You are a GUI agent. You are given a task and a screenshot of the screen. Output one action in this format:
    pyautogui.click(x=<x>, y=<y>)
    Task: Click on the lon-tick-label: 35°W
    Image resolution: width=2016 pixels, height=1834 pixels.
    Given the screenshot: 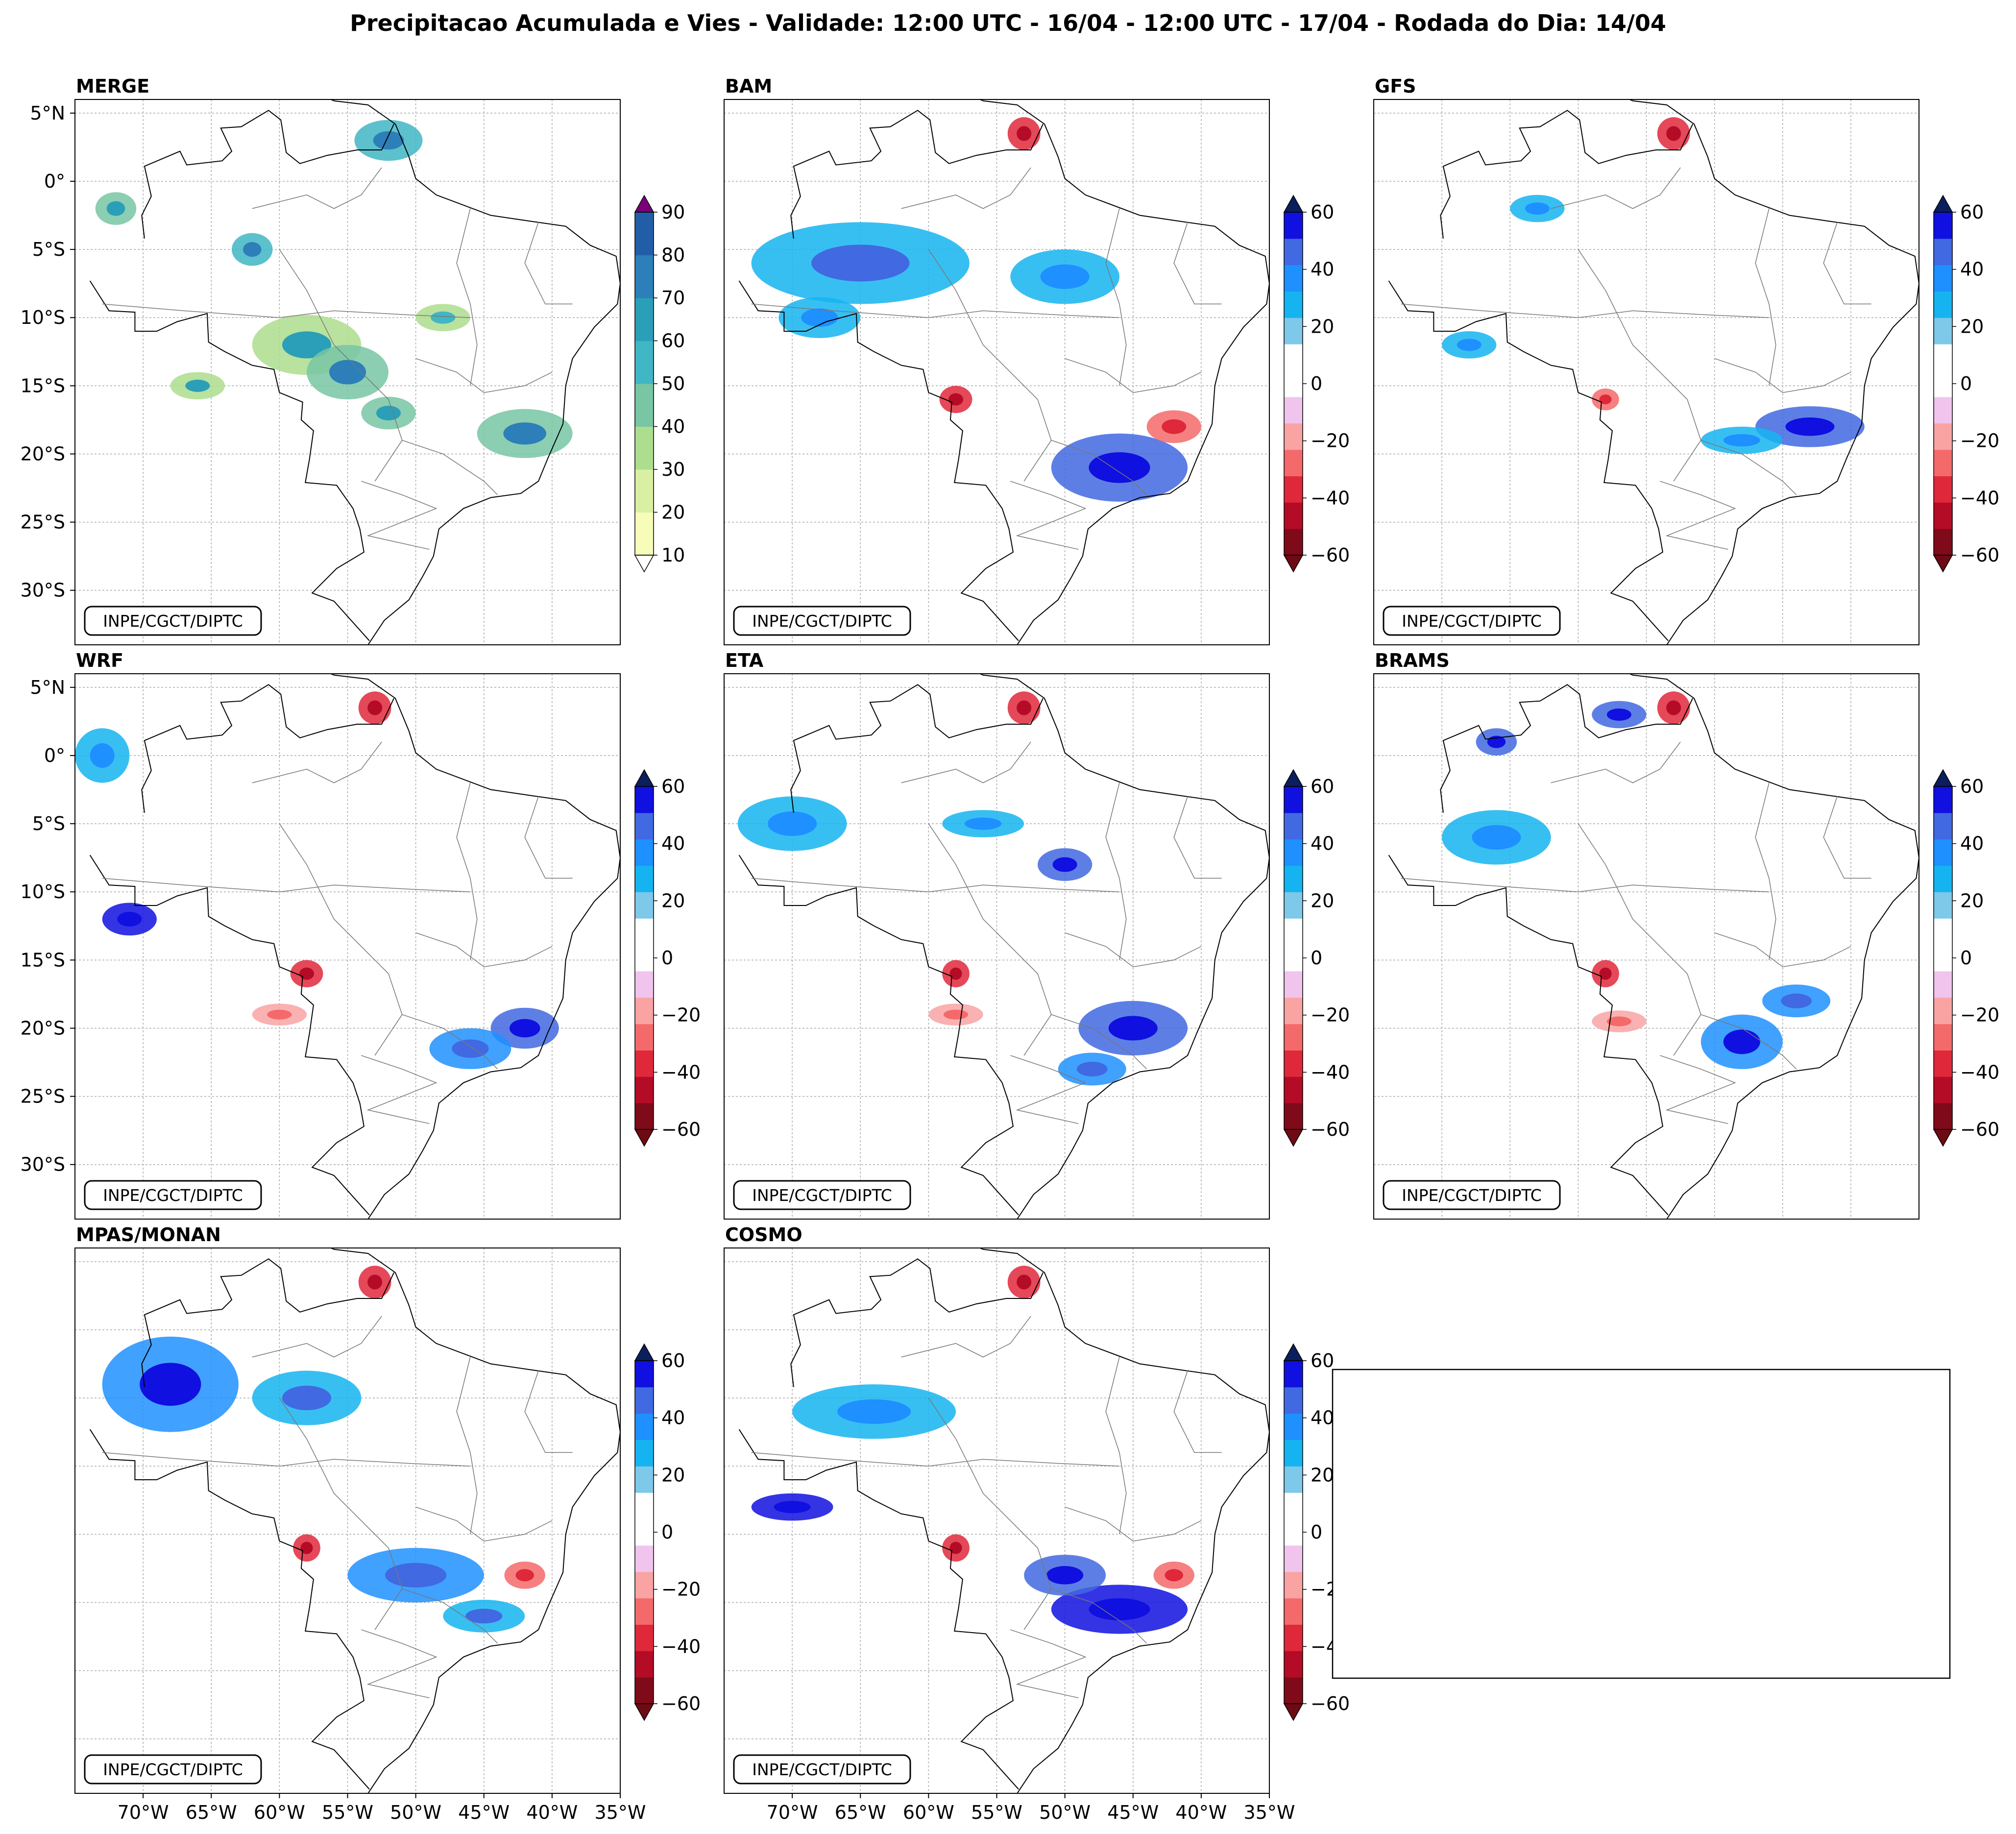 What is the action you would take?
    pyautogui.click(x=1269, y=1813)
    